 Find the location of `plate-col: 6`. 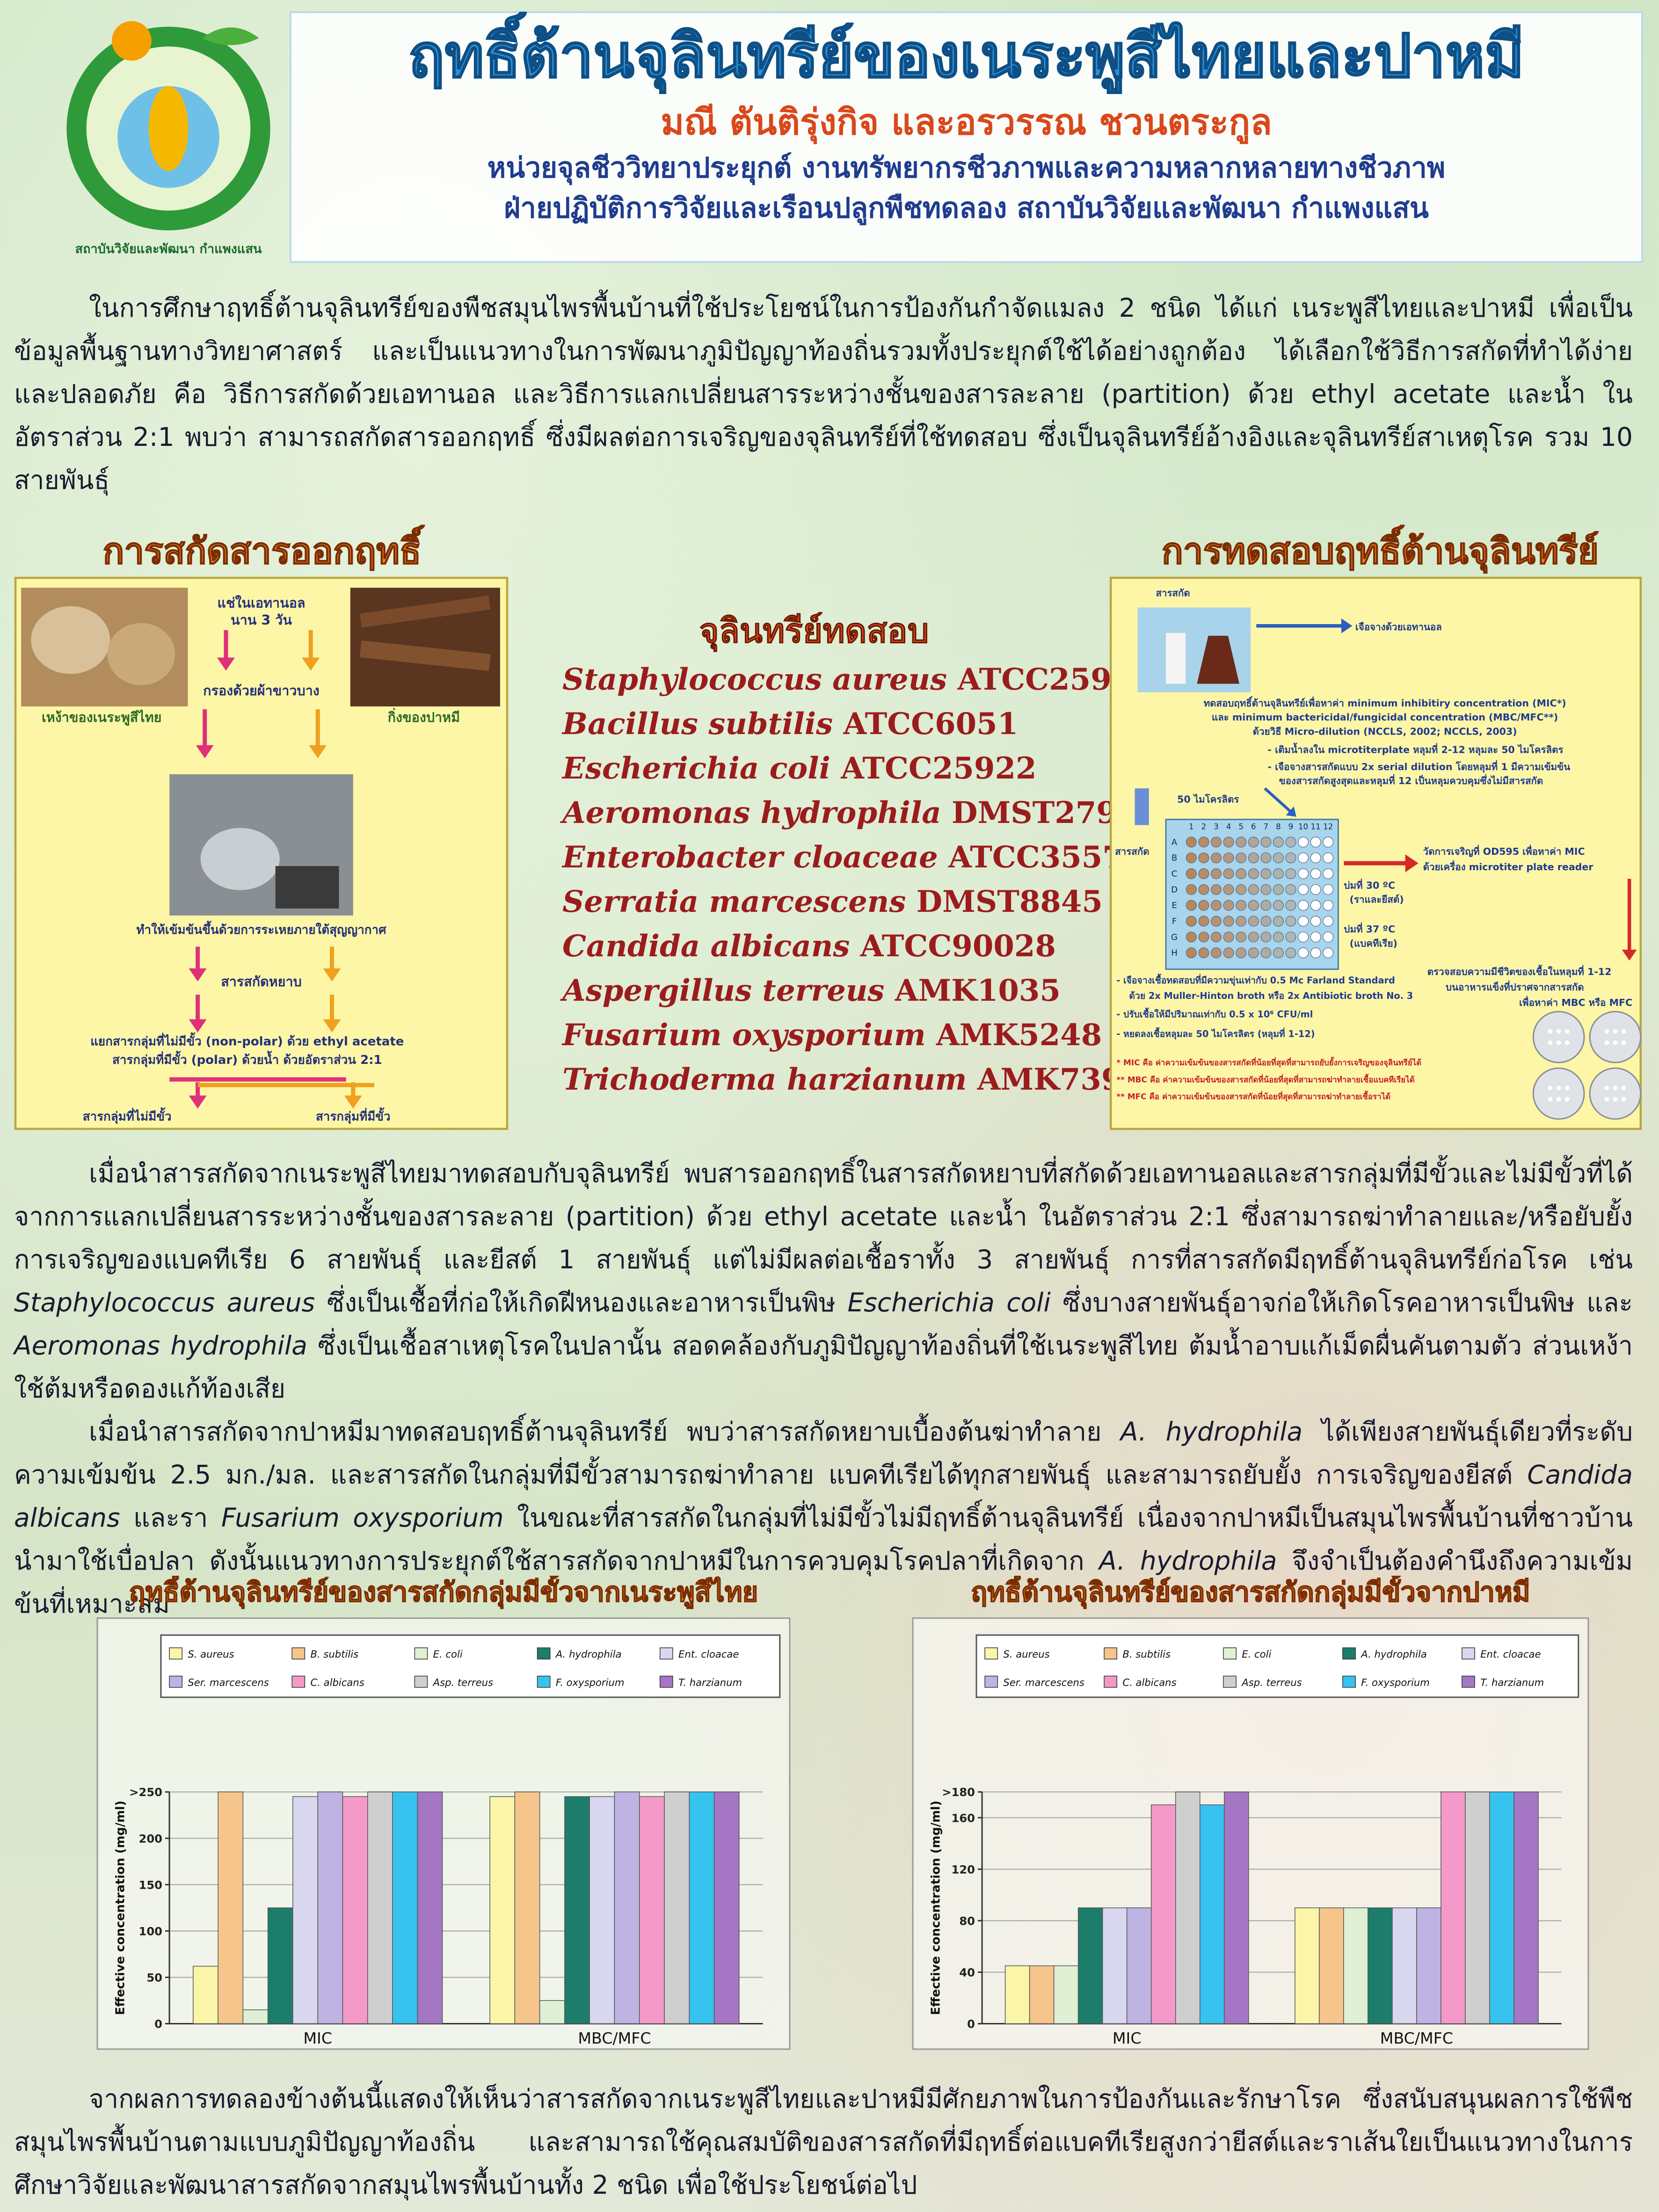

plate-col: 6 is located at coordinates (1253, 826).